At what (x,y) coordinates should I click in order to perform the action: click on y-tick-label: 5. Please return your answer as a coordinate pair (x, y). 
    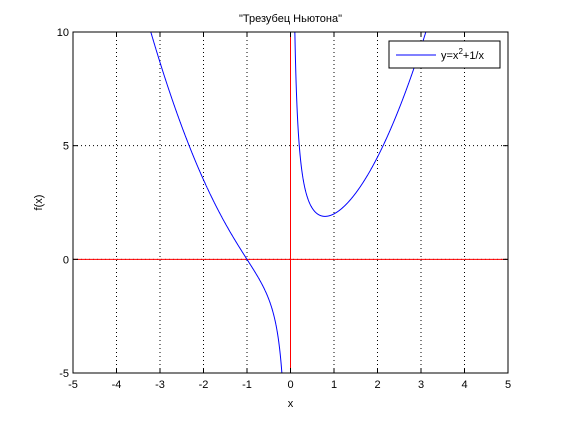
    Looking at the image, I should click on (66, 147).